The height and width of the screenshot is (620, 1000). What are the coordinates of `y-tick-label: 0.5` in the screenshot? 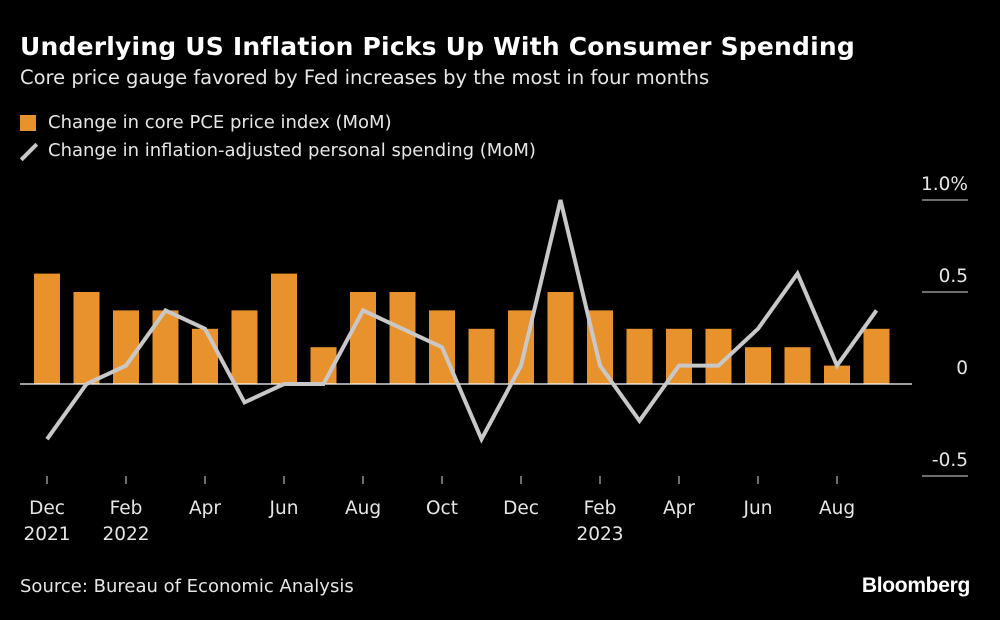 It's located at (953, 276).